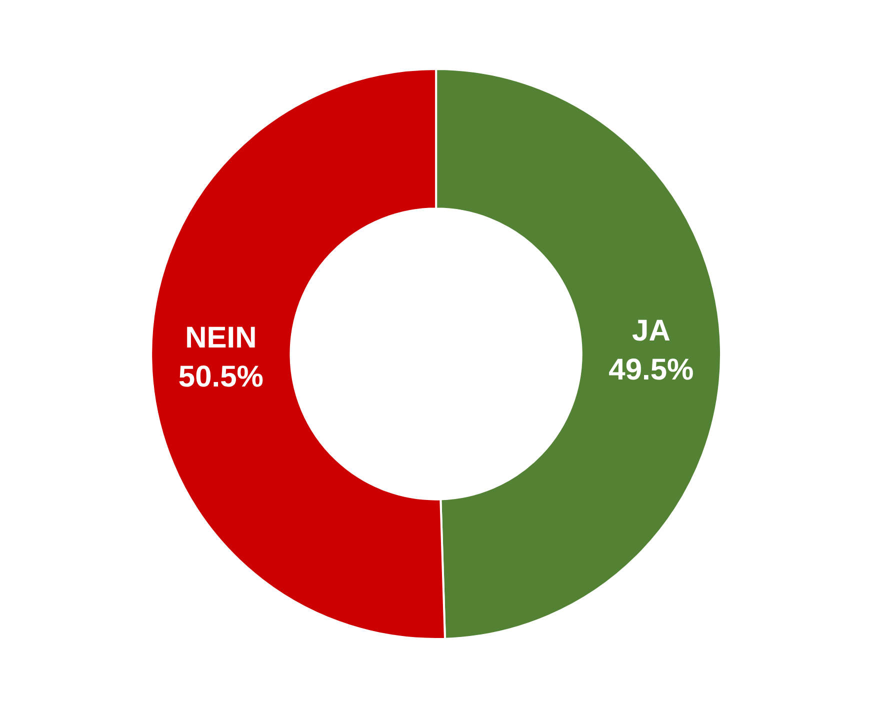 This screenshot has height=708, width=873. Describe the element at coordinates (651, 370) in the screenshot. I see `data-label: 49.5%` at that location.